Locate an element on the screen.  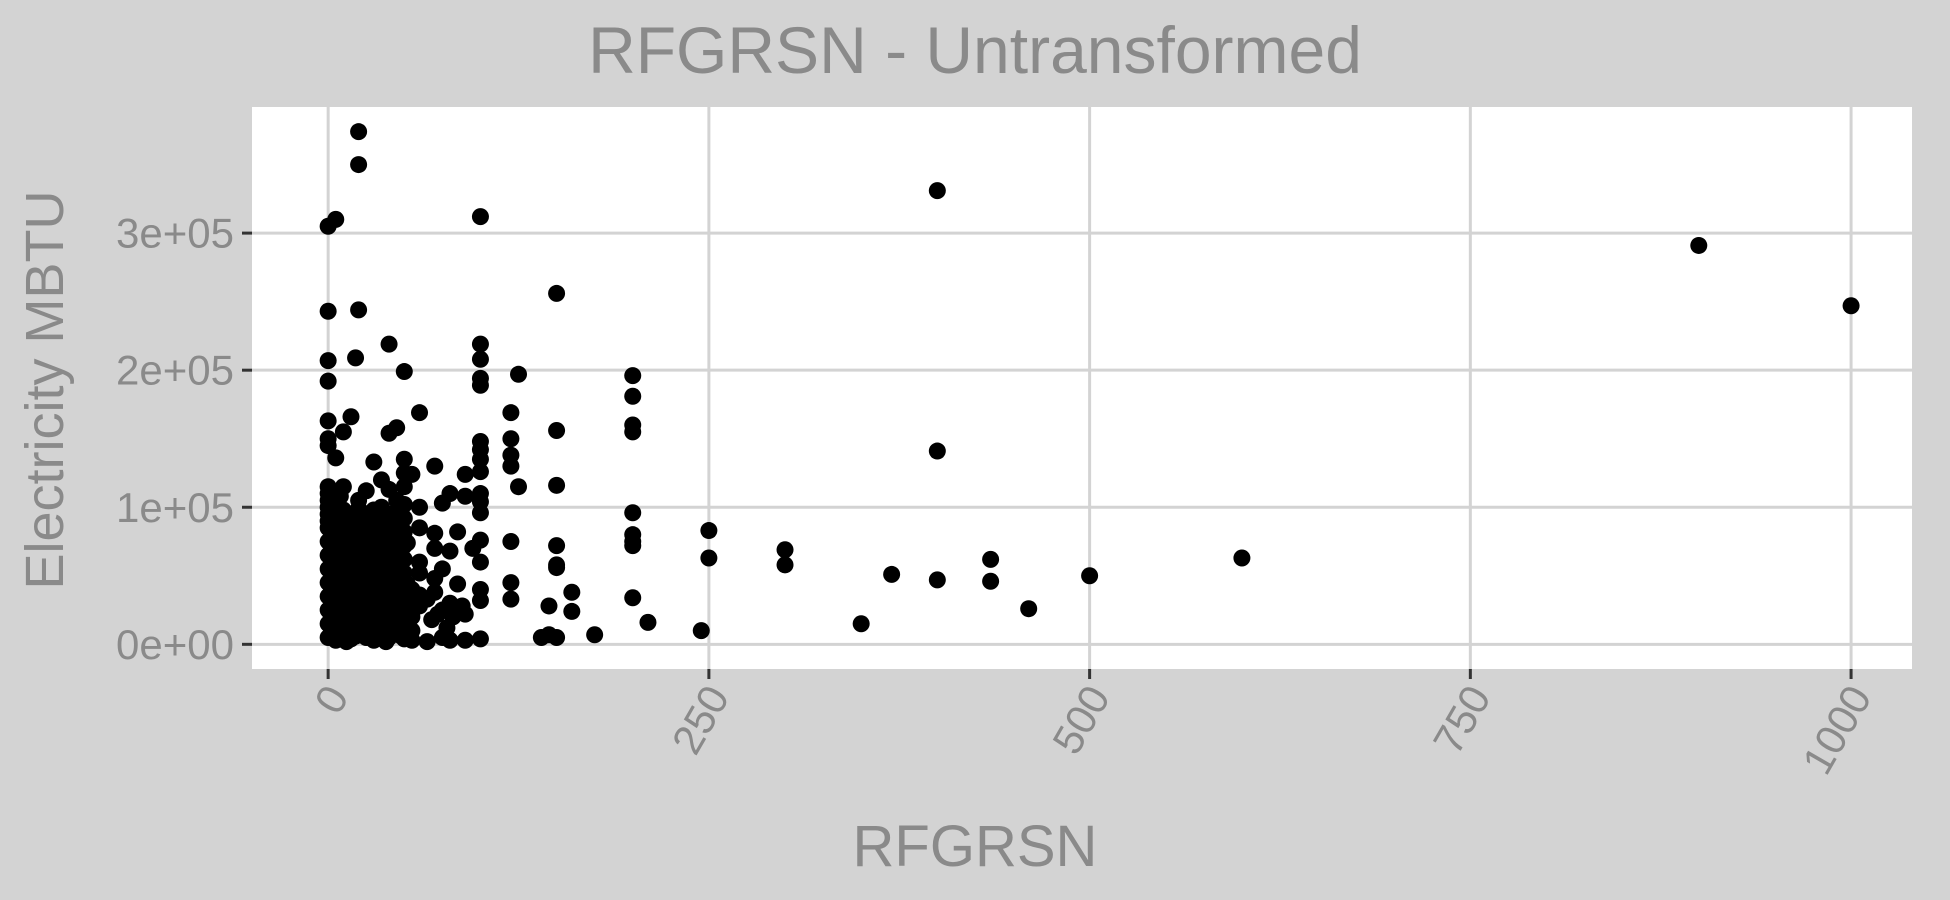
x-tick-label: 750 is located at coordinates (1462, 720).